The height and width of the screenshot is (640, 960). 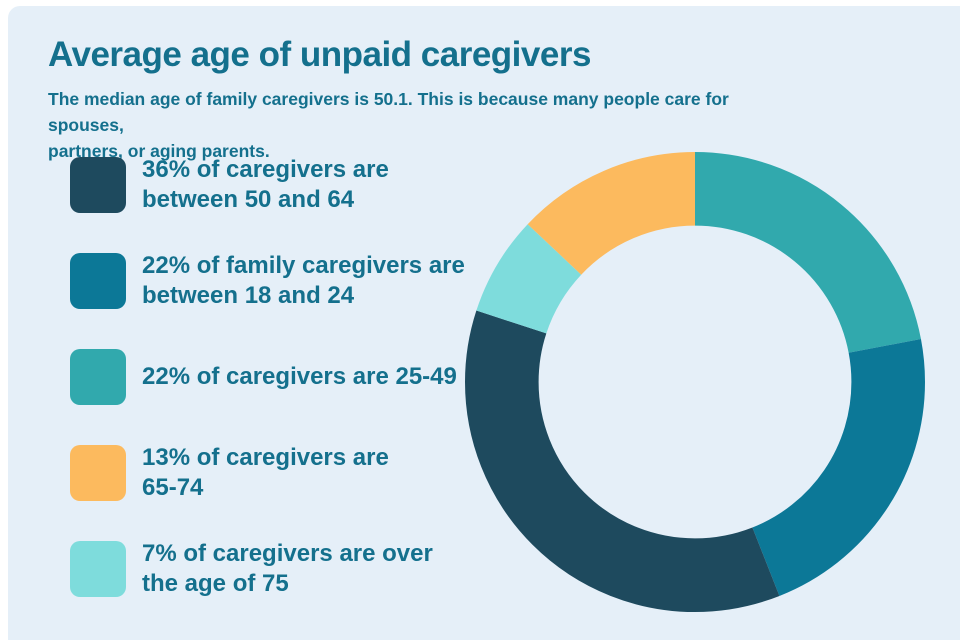 I want to click on legend-item: 22% of caregivers are 25-49, so click(x=270, y=377).